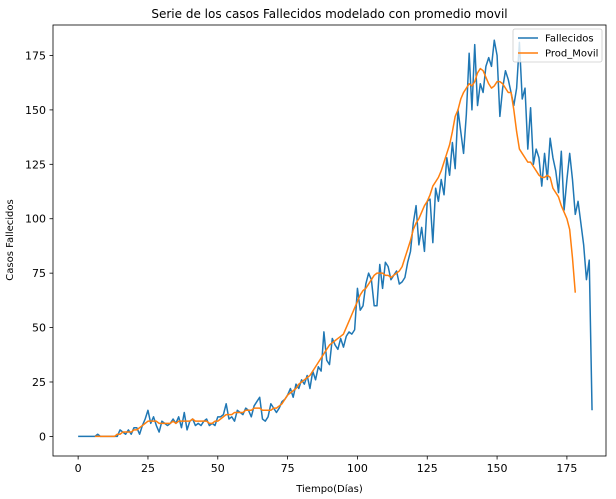  What do you see at coordinates (78, 468) in the screenshot?
I see `x-tick-label: 0` at bounding box center [78, 468].